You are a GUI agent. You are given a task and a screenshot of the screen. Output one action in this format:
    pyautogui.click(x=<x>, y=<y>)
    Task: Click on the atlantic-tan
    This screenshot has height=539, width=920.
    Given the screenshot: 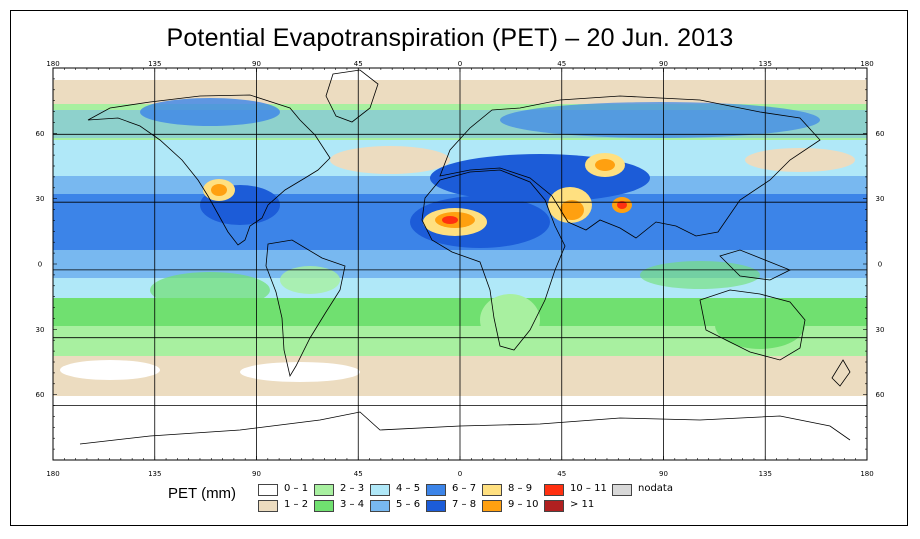 What is the action you would take?
    pyautogui.click(x=390, y=160)
    